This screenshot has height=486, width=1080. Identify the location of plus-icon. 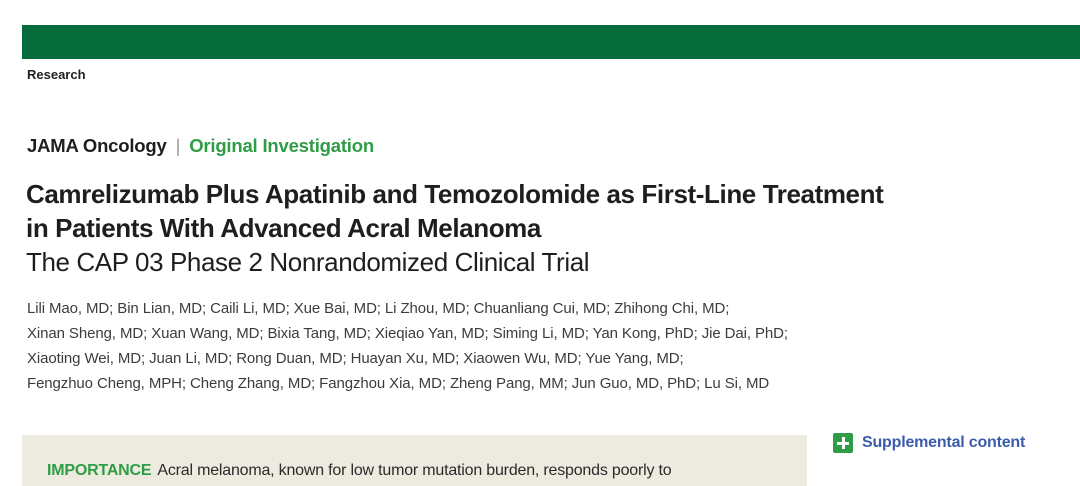
(843, 443).